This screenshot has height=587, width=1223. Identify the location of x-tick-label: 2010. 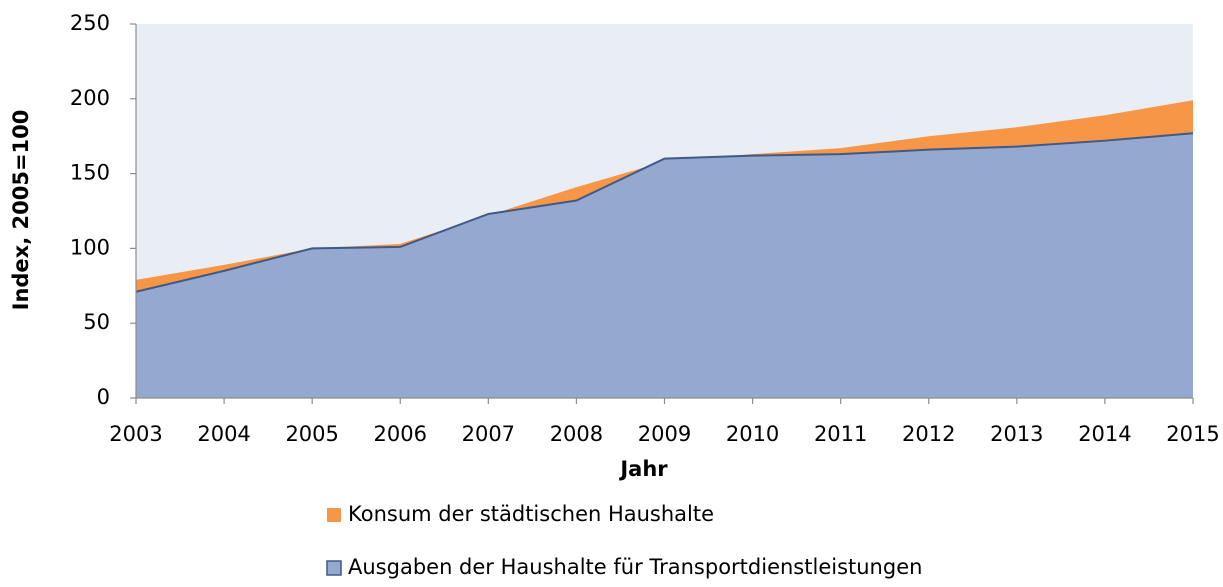
(752, 434).